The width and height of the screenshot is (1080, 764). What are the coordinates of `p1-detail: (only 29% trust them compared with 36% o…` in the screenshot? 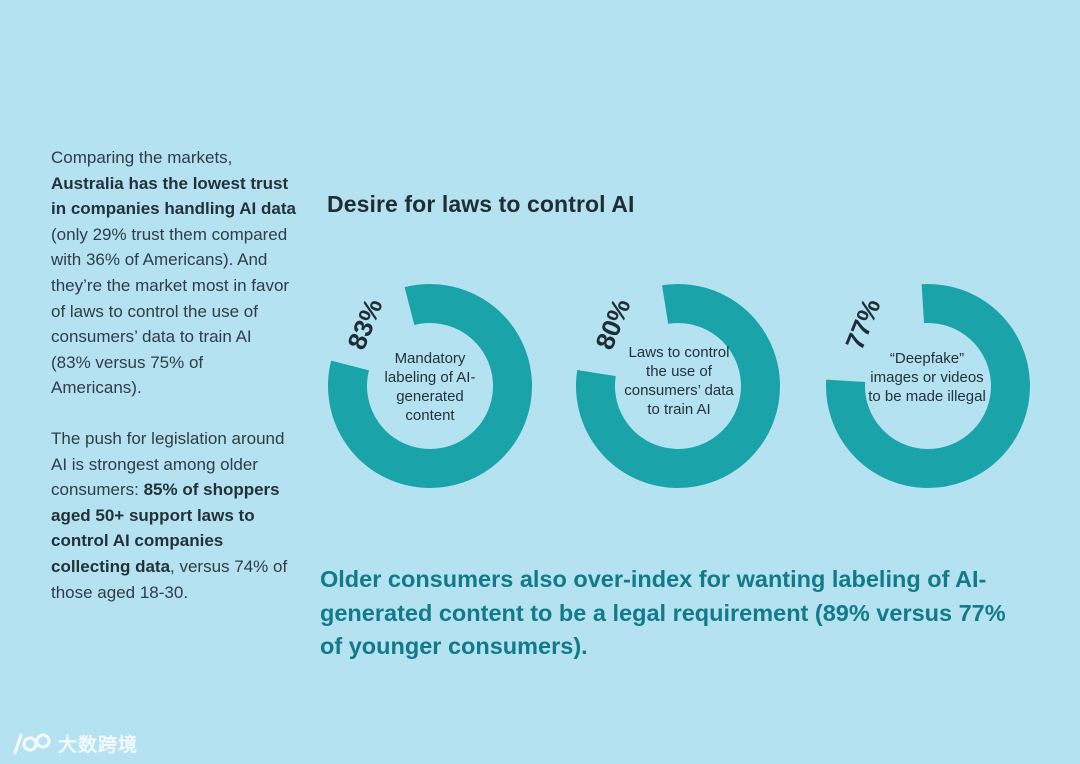 It's located at (170, 311).